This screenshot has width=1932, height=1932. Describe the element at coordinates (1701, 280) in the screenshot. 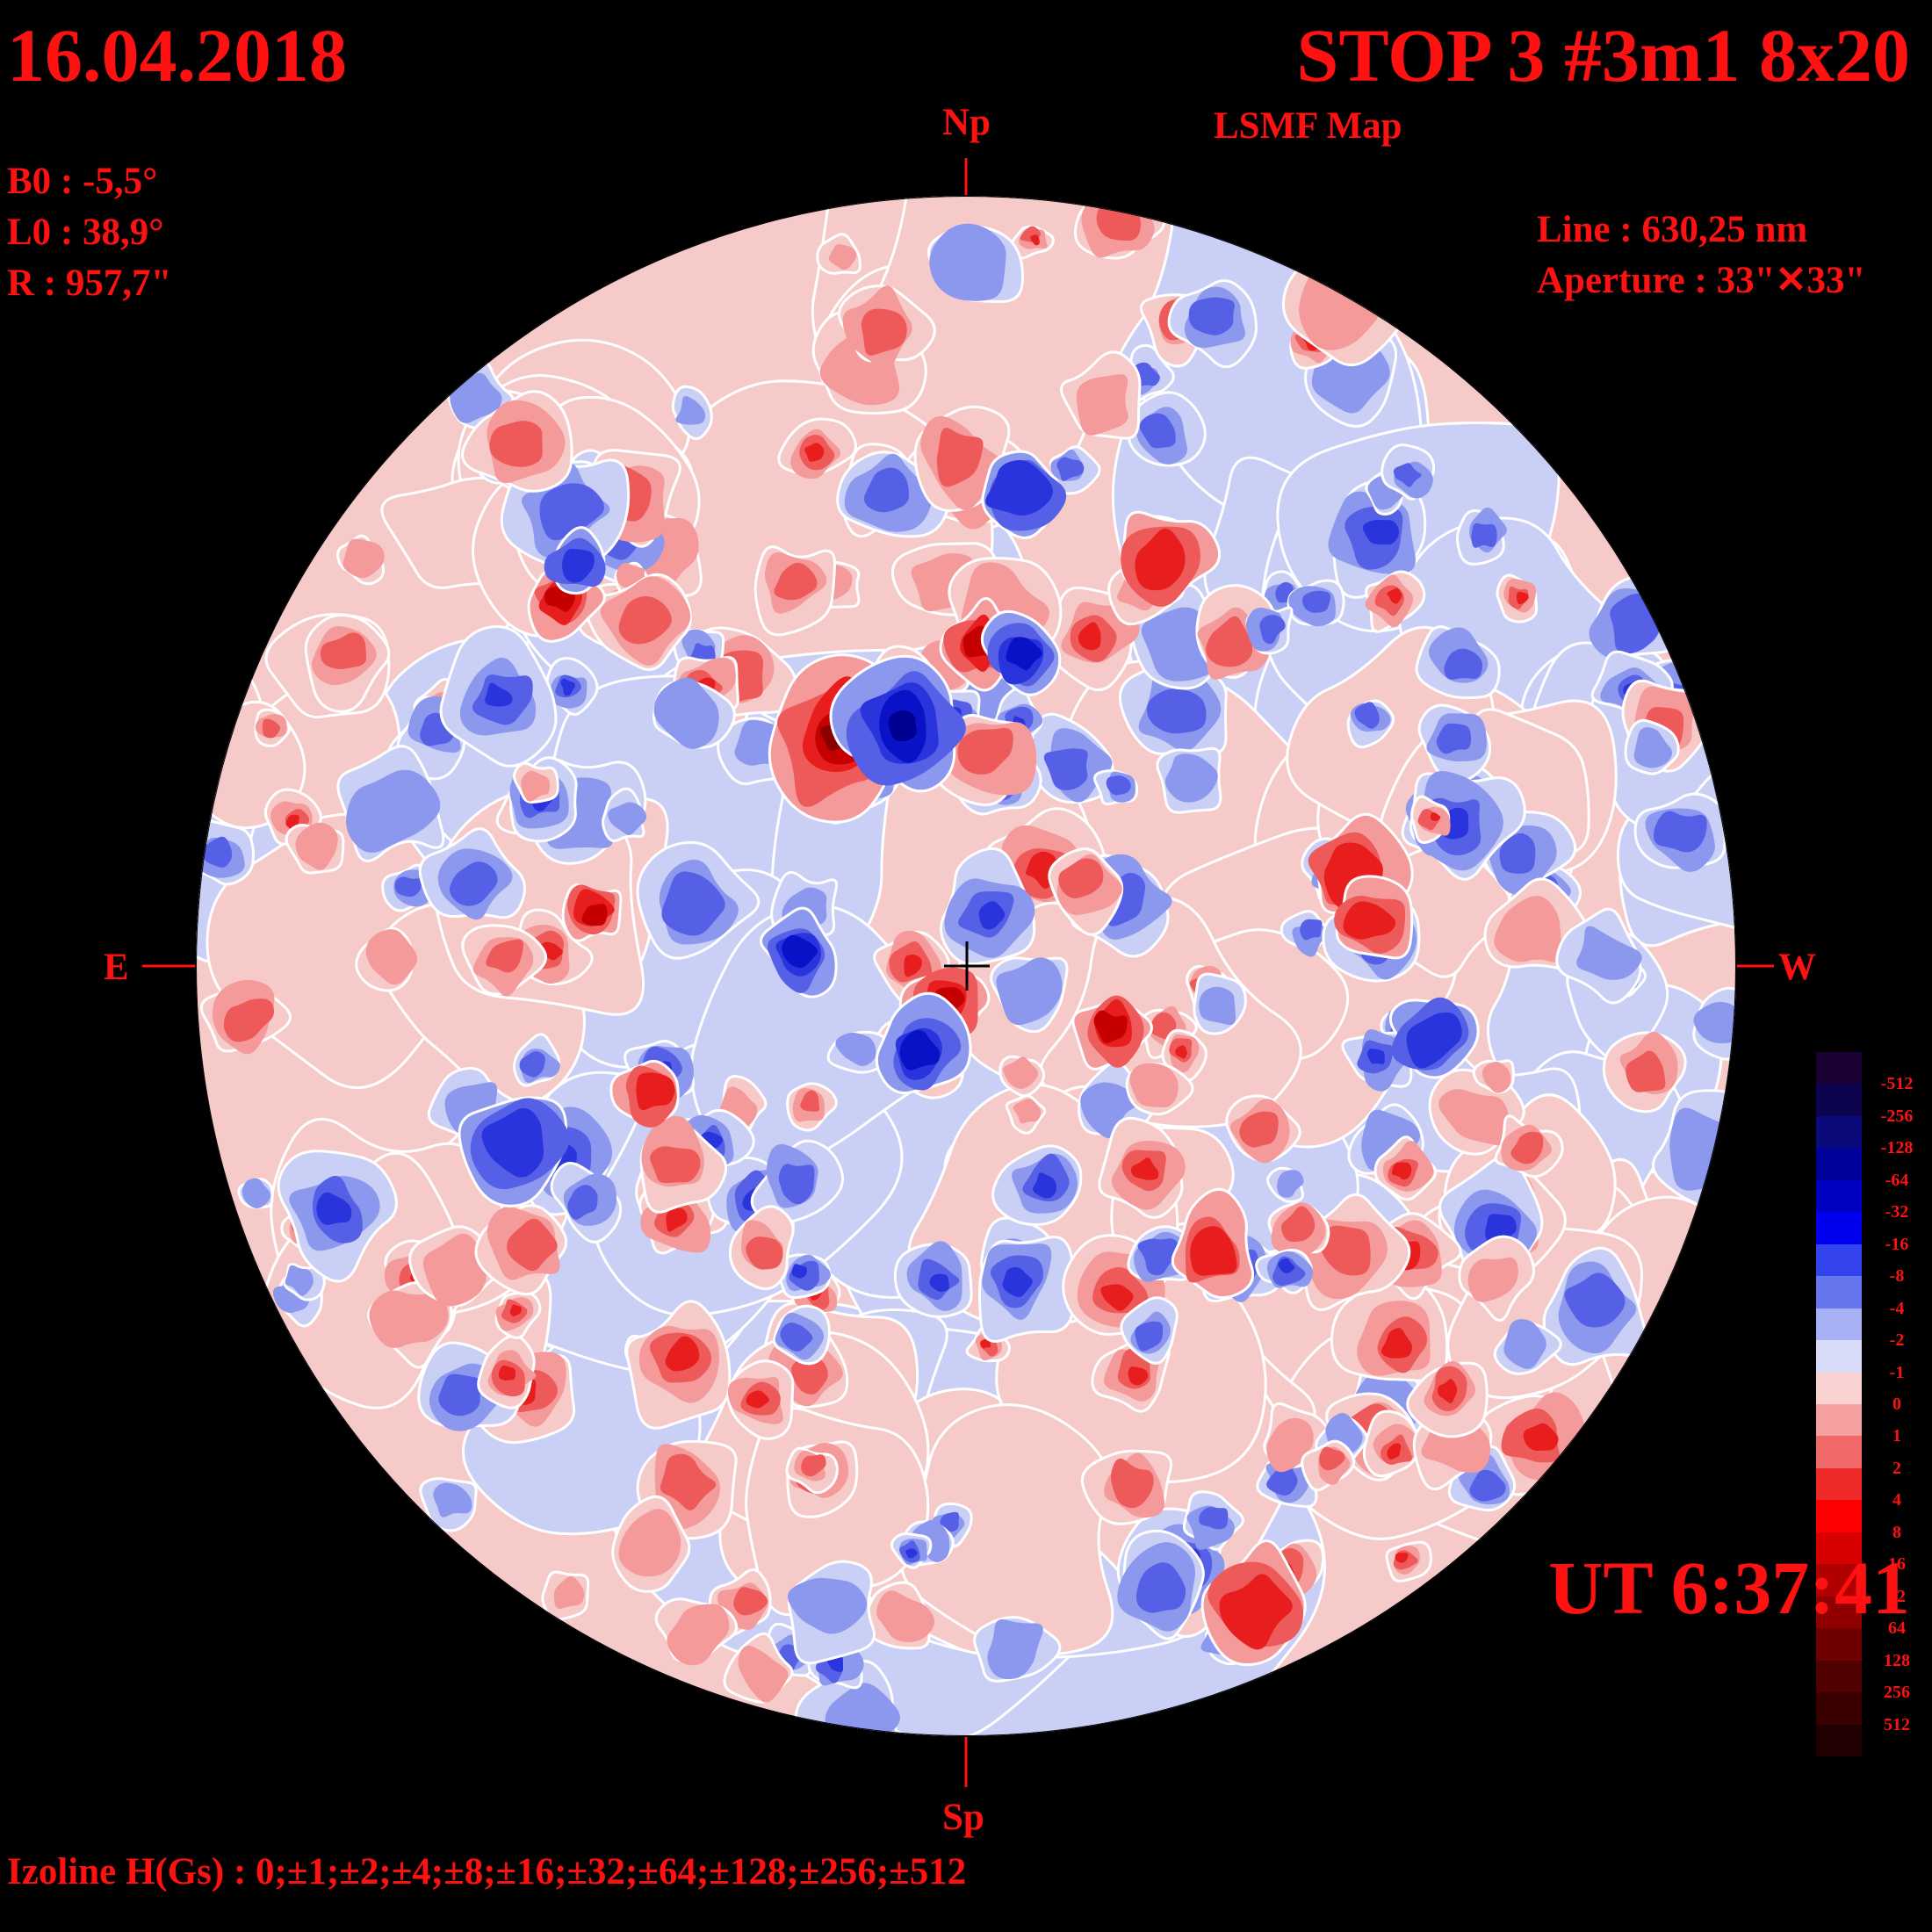

I see `aperture-size: Aperture : 33"✕33"` at that location.